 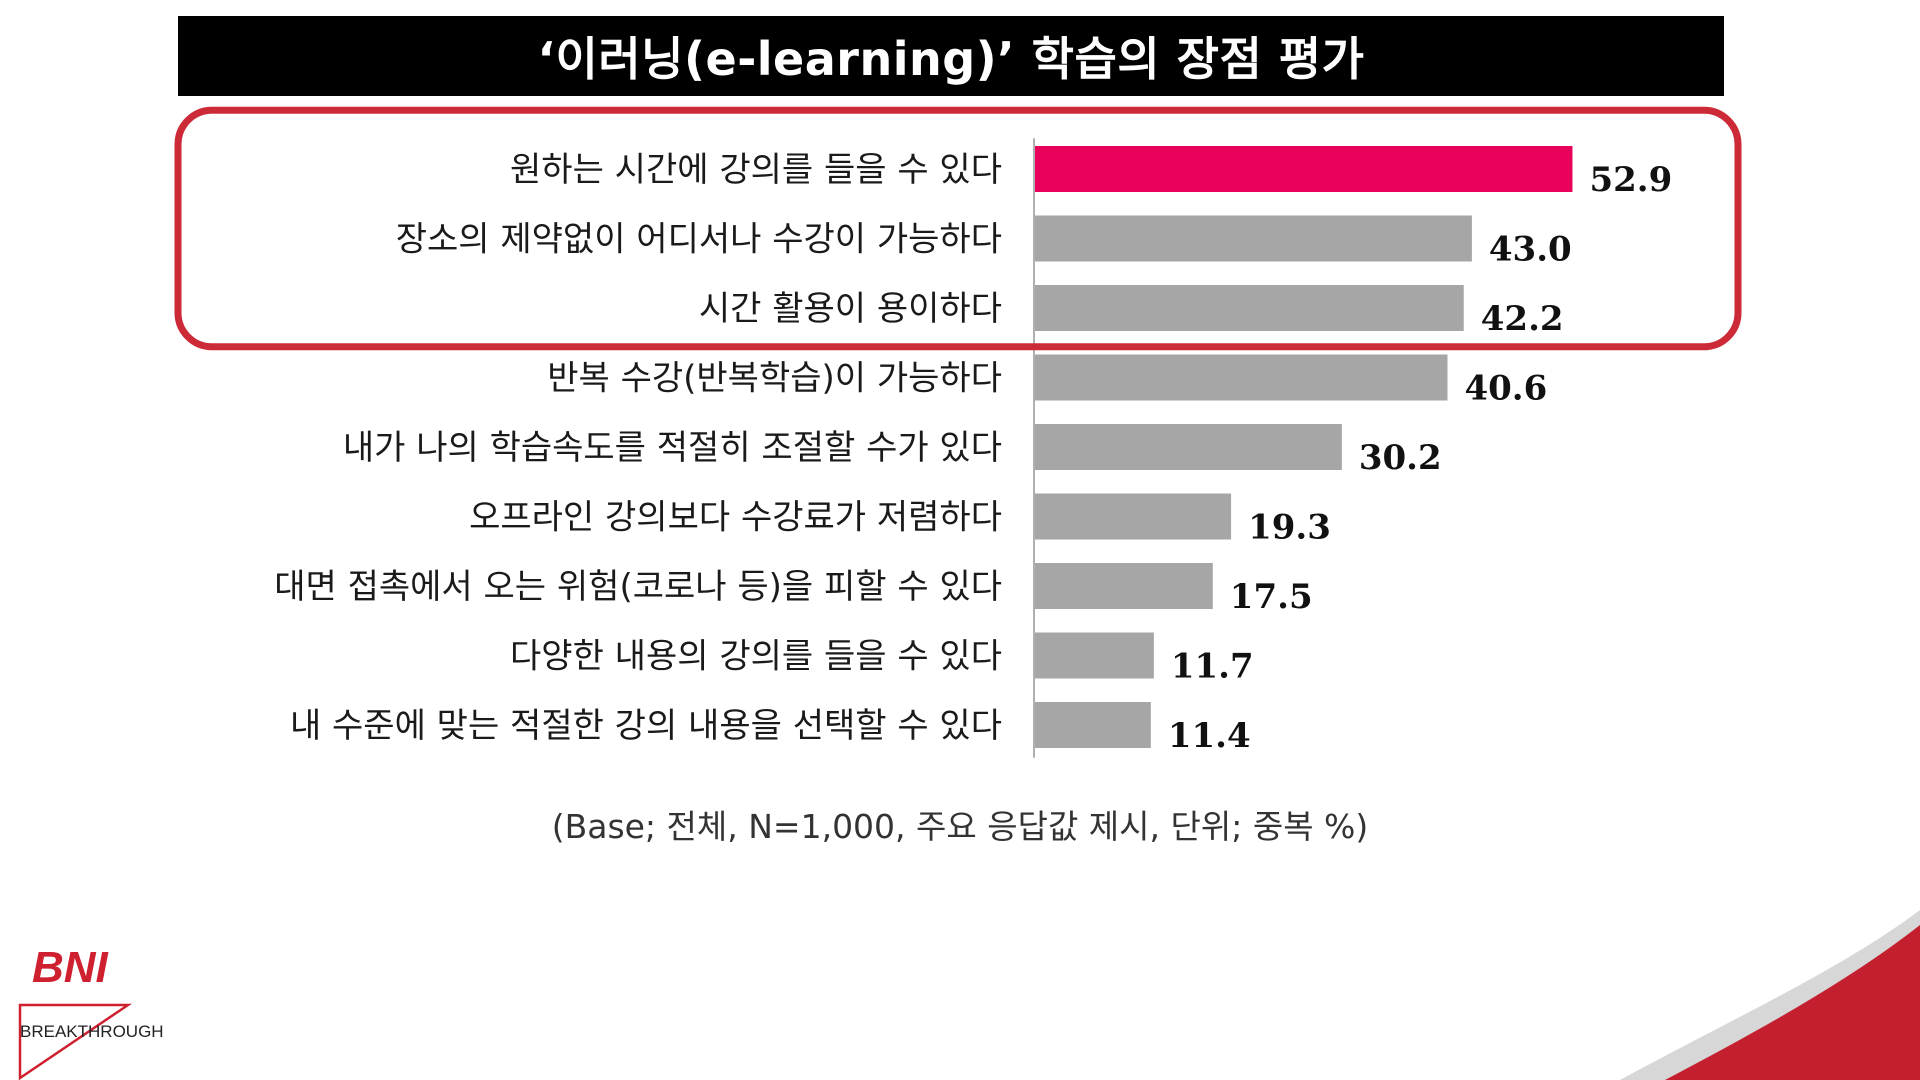 What do you see at coordinates (1792, 1002) in the screenshot?
I see `corner-red-shape` at bounding box center [1792, 1002].